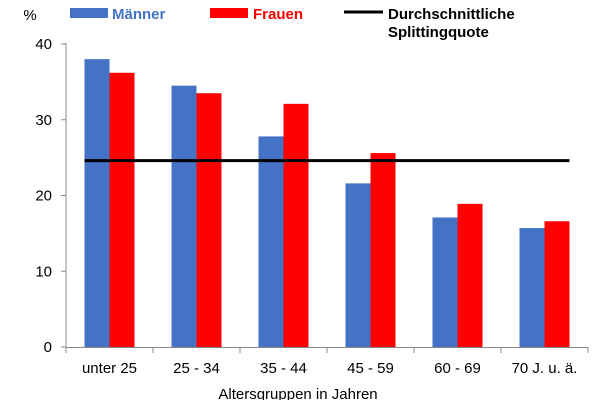  Describe the element at coordinates (283, 368) in the screenshot. I see `x-tick-label: 35 - 44` at that location.